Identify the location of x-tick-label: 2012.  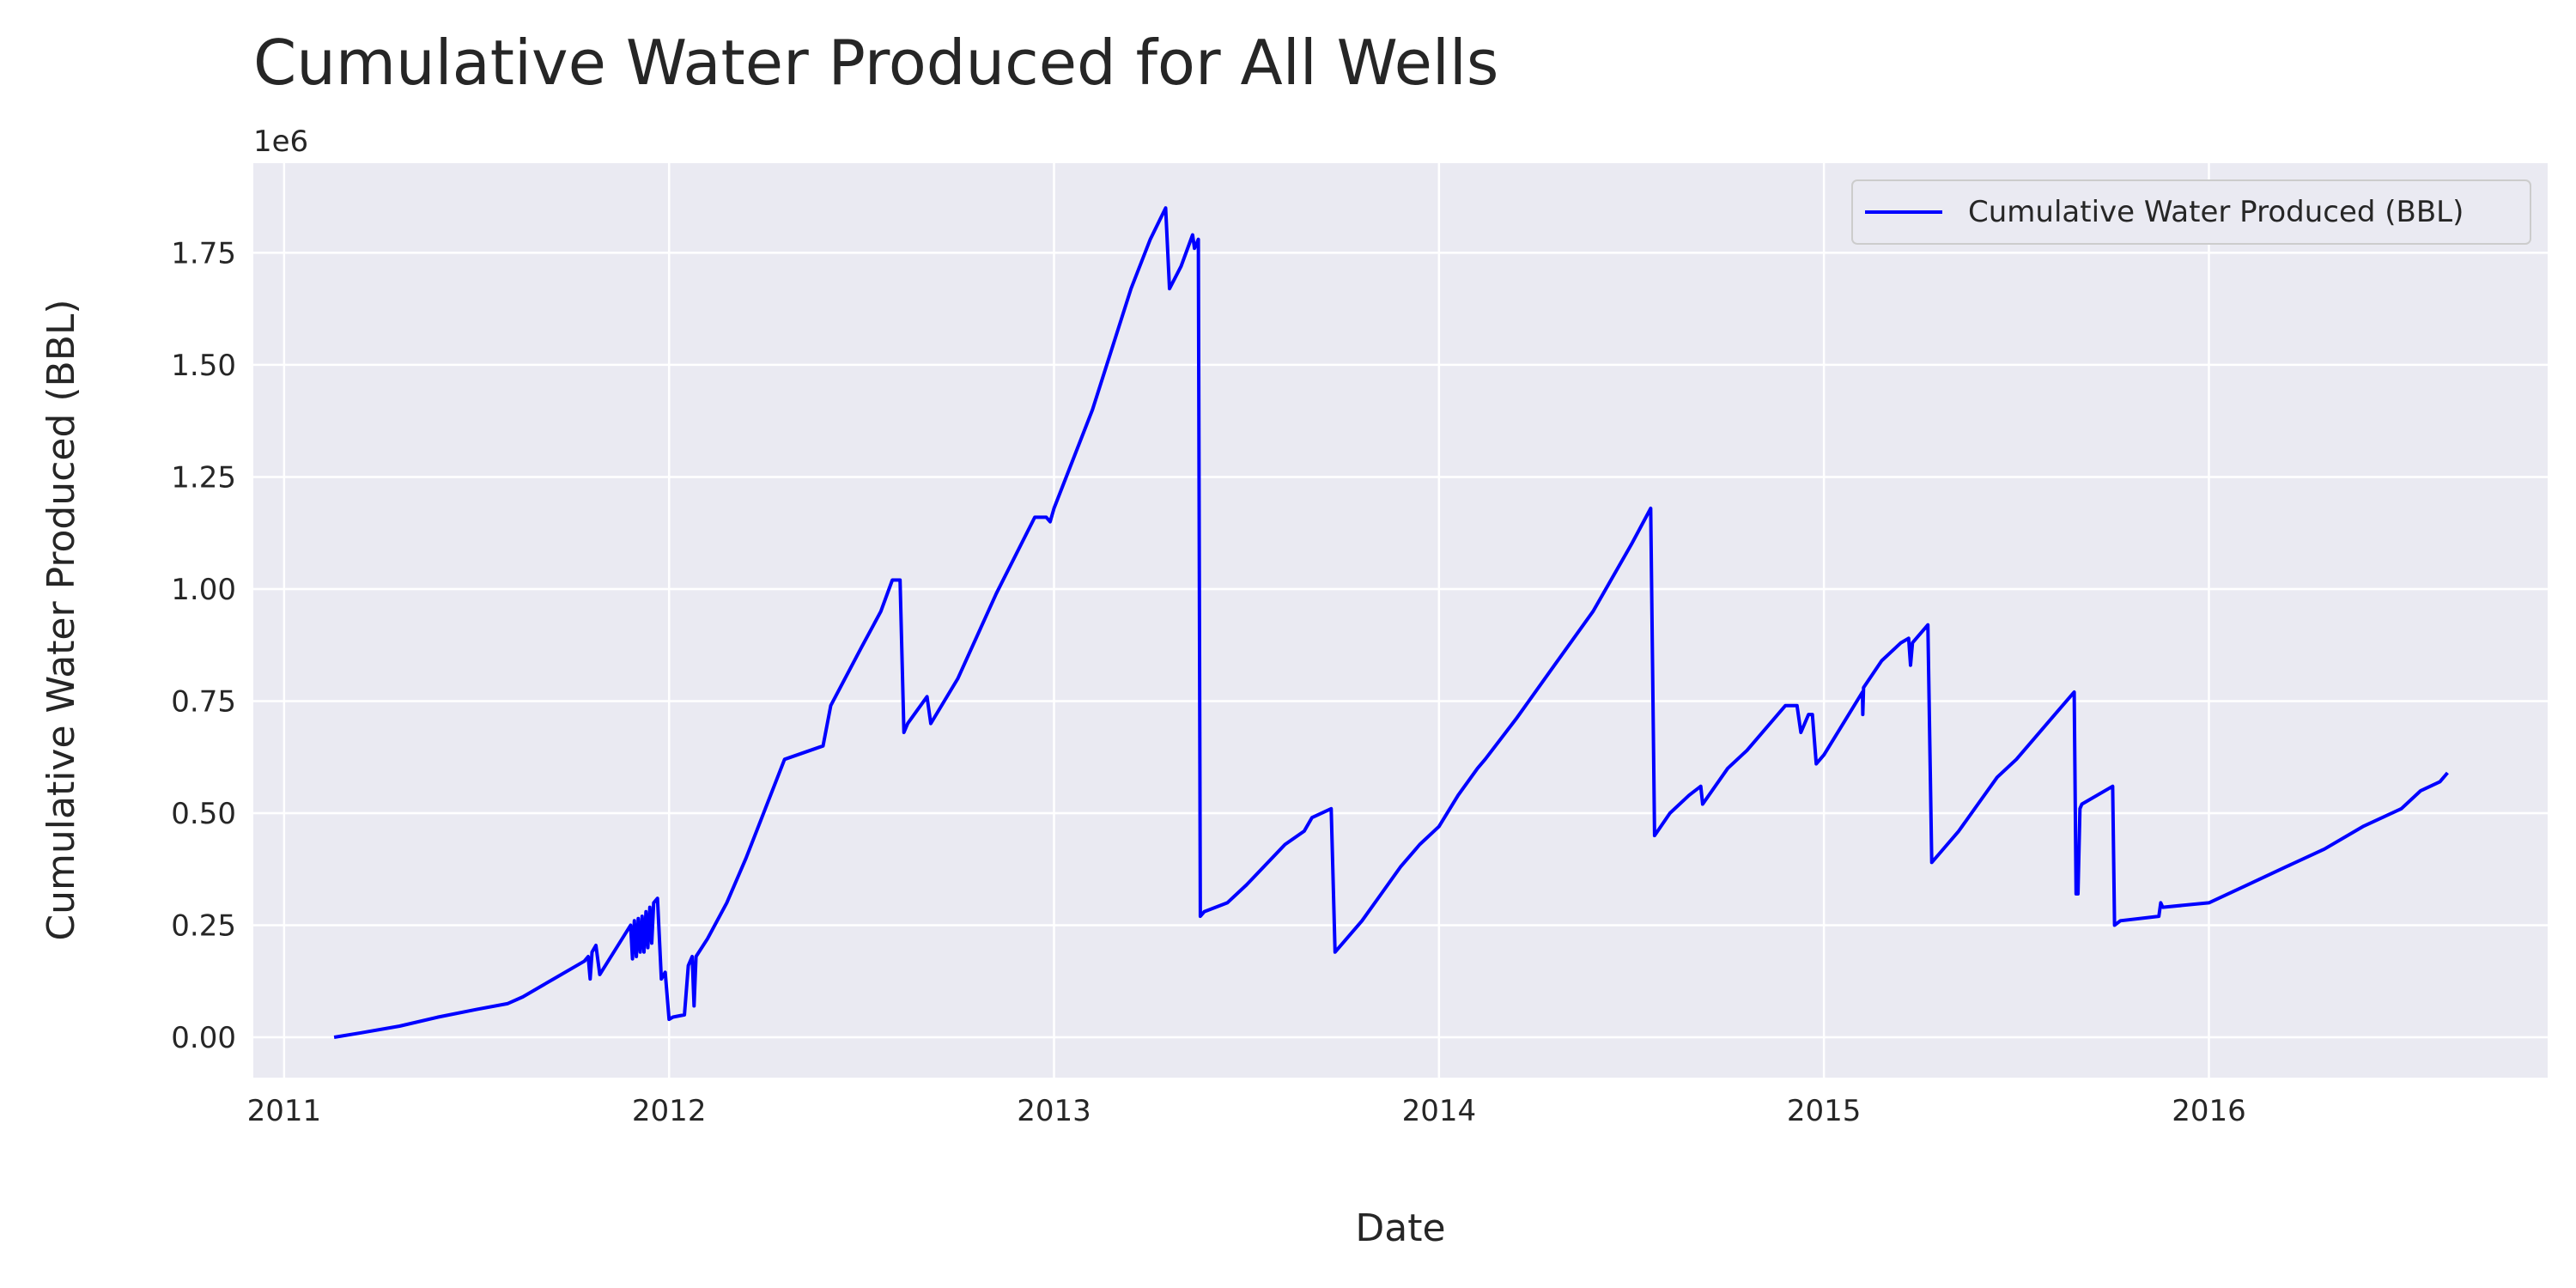
(669, 1111).